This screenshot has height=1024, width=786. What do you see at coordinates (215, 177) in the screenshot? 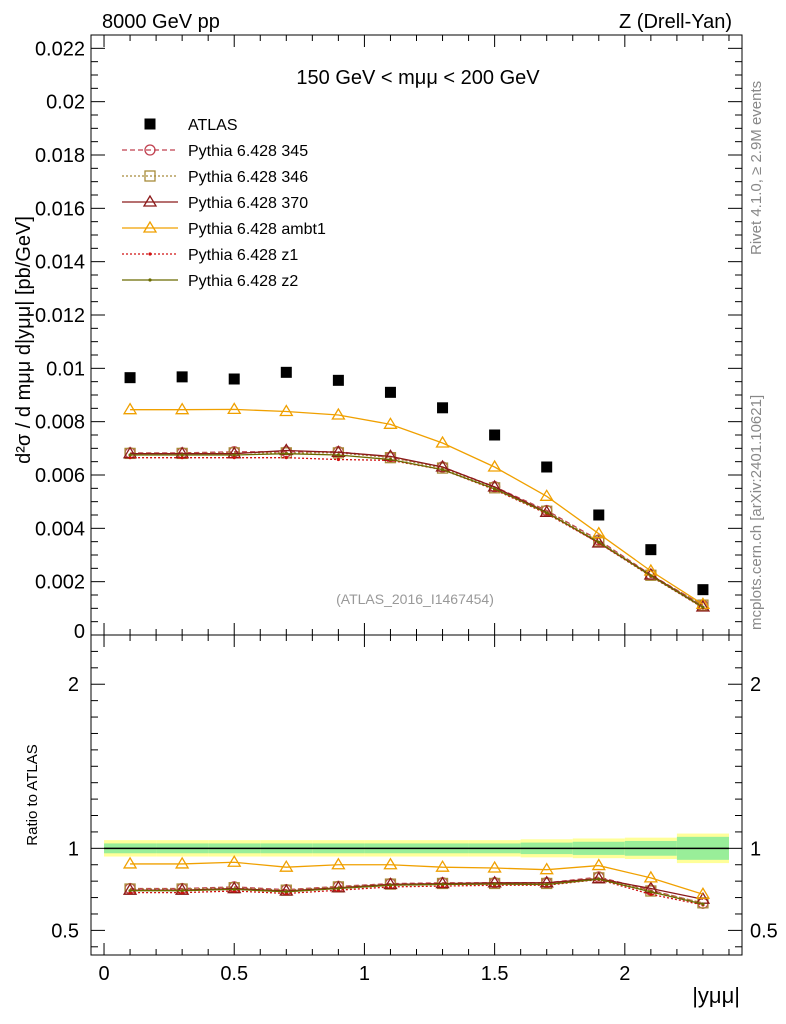
I see `legend-entry: Pythia 6.428 346` at bounding box center [215, 177].